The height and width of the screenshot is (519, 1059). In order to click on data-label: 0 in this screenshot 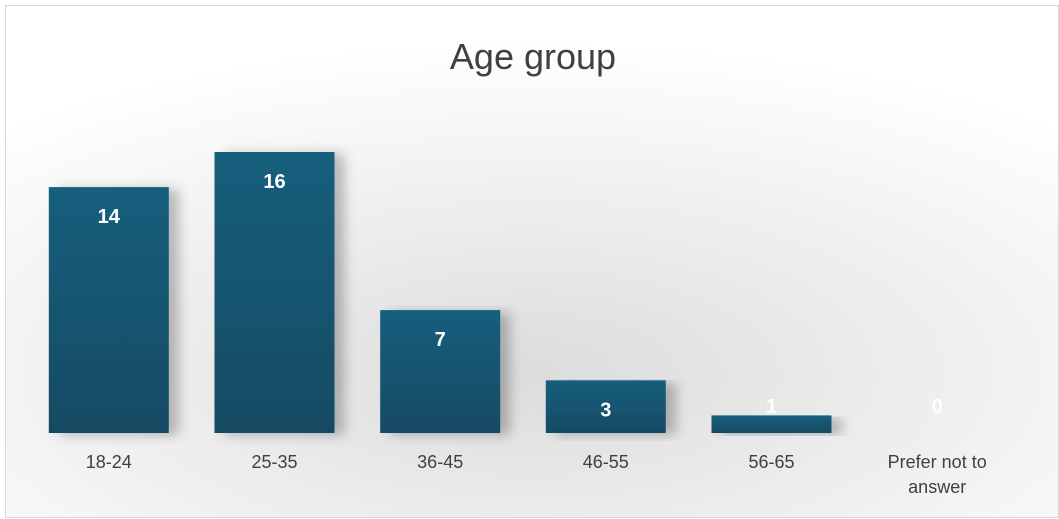, I will do `click(937, 407)`.